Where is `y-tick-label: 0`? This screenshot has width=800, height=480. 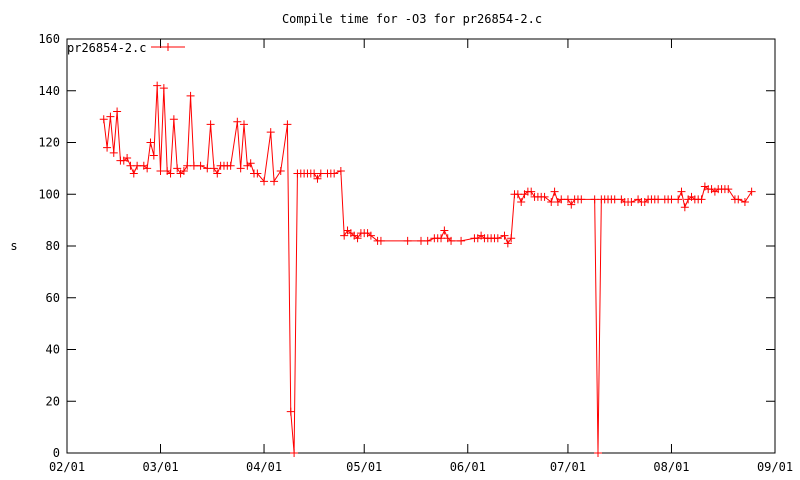 y-tick-label: 0 is located at coordinates (56, 453).